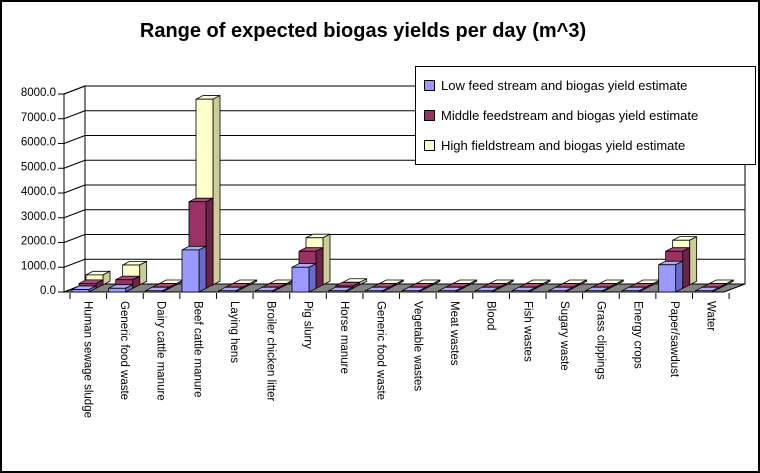  I want to click on x-axis-category-label: Laying hens, so click(234, 332).